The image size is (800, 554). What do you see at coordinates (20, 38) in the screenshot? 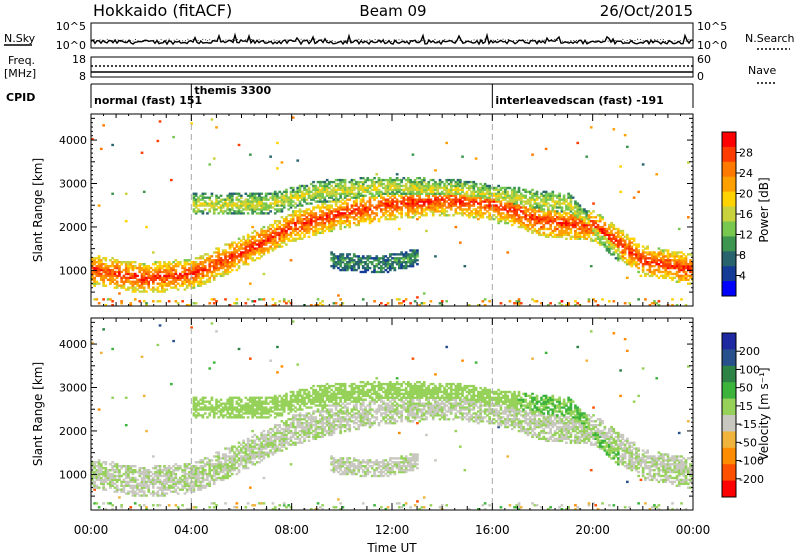
I see `nsky-label: N.Sky` at bounding box center [20, 38].